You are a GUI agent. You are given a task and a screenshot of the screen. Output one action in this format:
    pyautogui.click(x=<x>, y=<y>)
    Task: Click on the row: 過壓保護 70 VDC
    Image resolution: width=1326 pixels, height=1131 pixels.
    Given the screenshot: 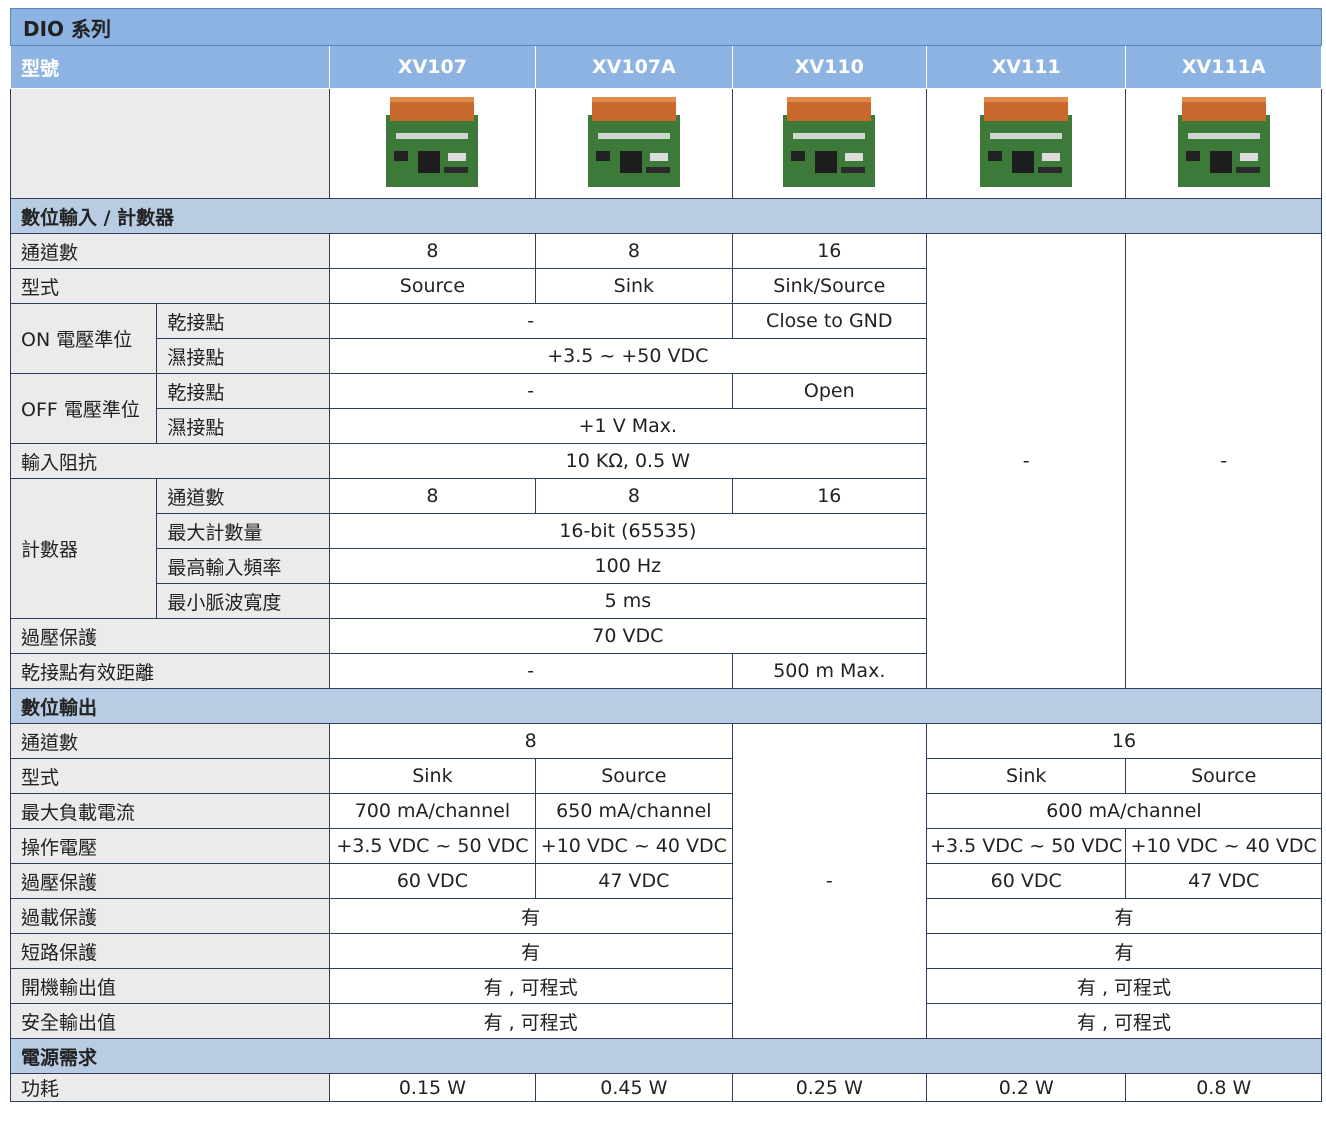 What is the action you would take?
    pyautogui.click(x=666, y=636)
    